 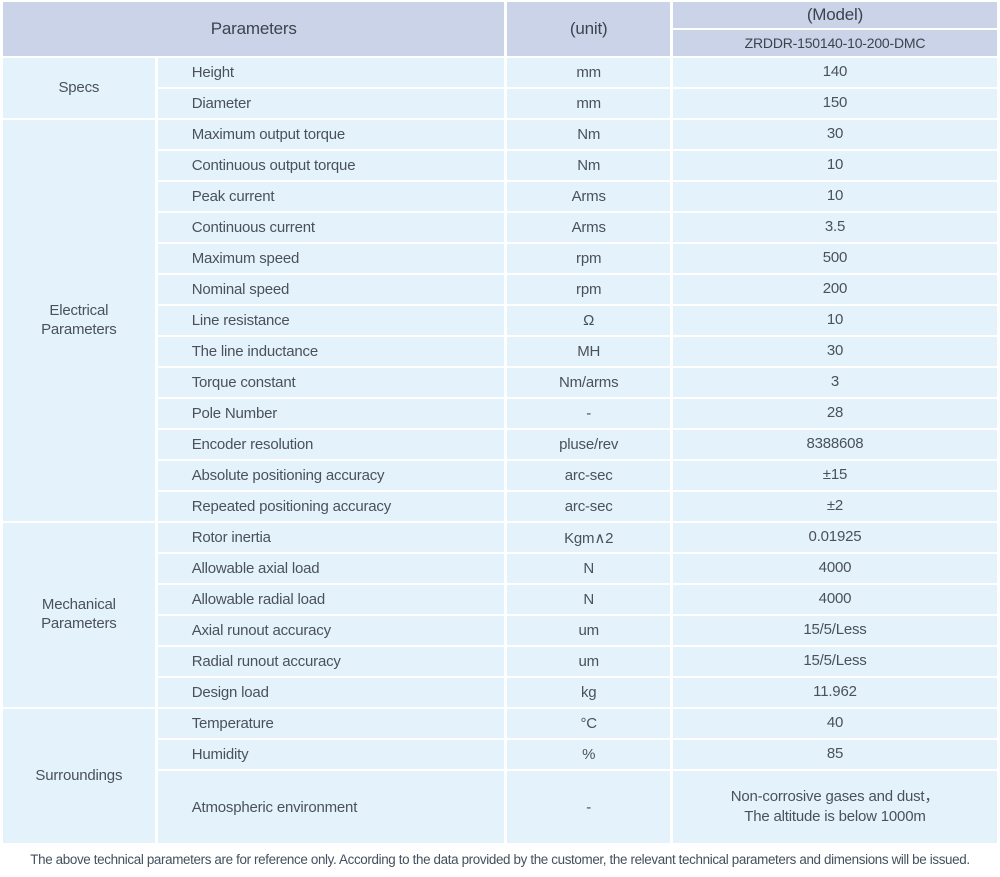 I want to click on param-value: 200, so click(x=834, y=289).